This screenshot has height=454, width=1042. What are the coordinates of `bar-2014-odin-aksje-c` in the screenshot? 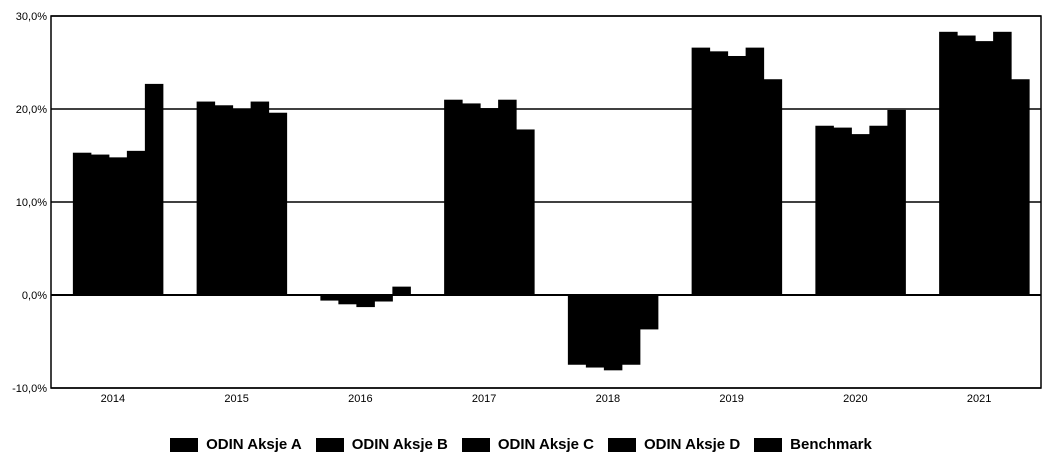 It's located at (118, 226).